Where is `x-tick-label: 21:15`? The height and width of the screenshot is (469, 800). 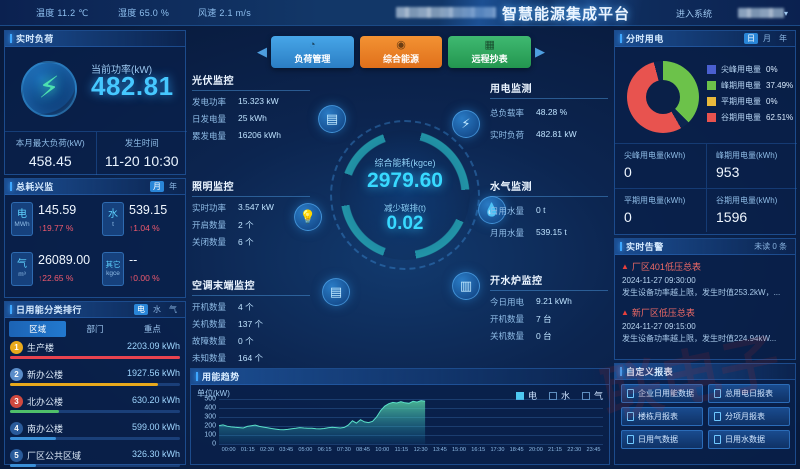 x-tick-label: 21:15 is located at coordinates (555, 450).